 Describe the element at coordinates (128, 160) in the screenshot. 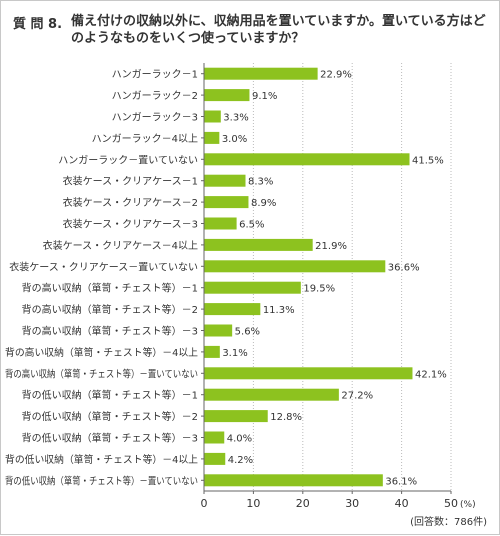

I see `category-label: ハンガーラック－置いていない` at that location.